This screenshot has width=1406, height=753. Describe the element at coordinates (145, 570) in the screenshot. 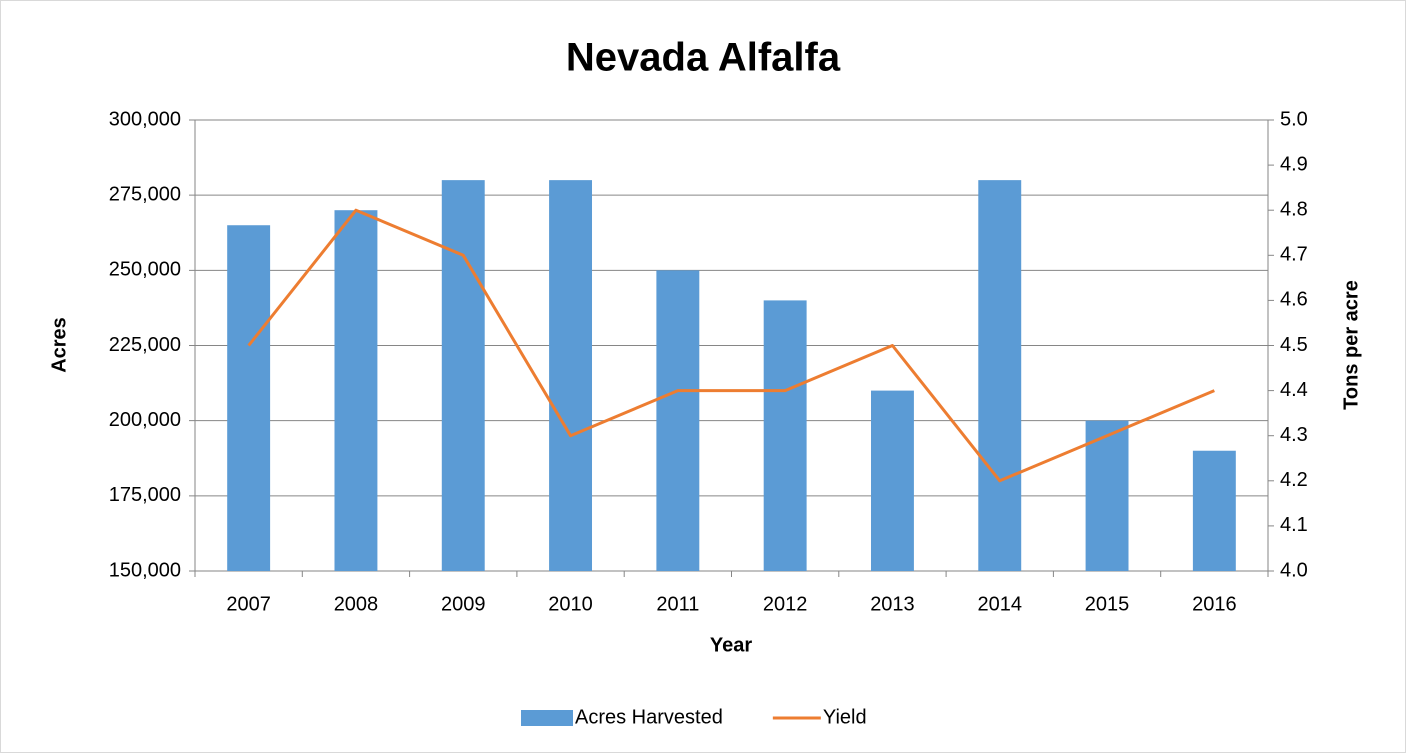

I see `y-tick-label: 150,000` at that location.